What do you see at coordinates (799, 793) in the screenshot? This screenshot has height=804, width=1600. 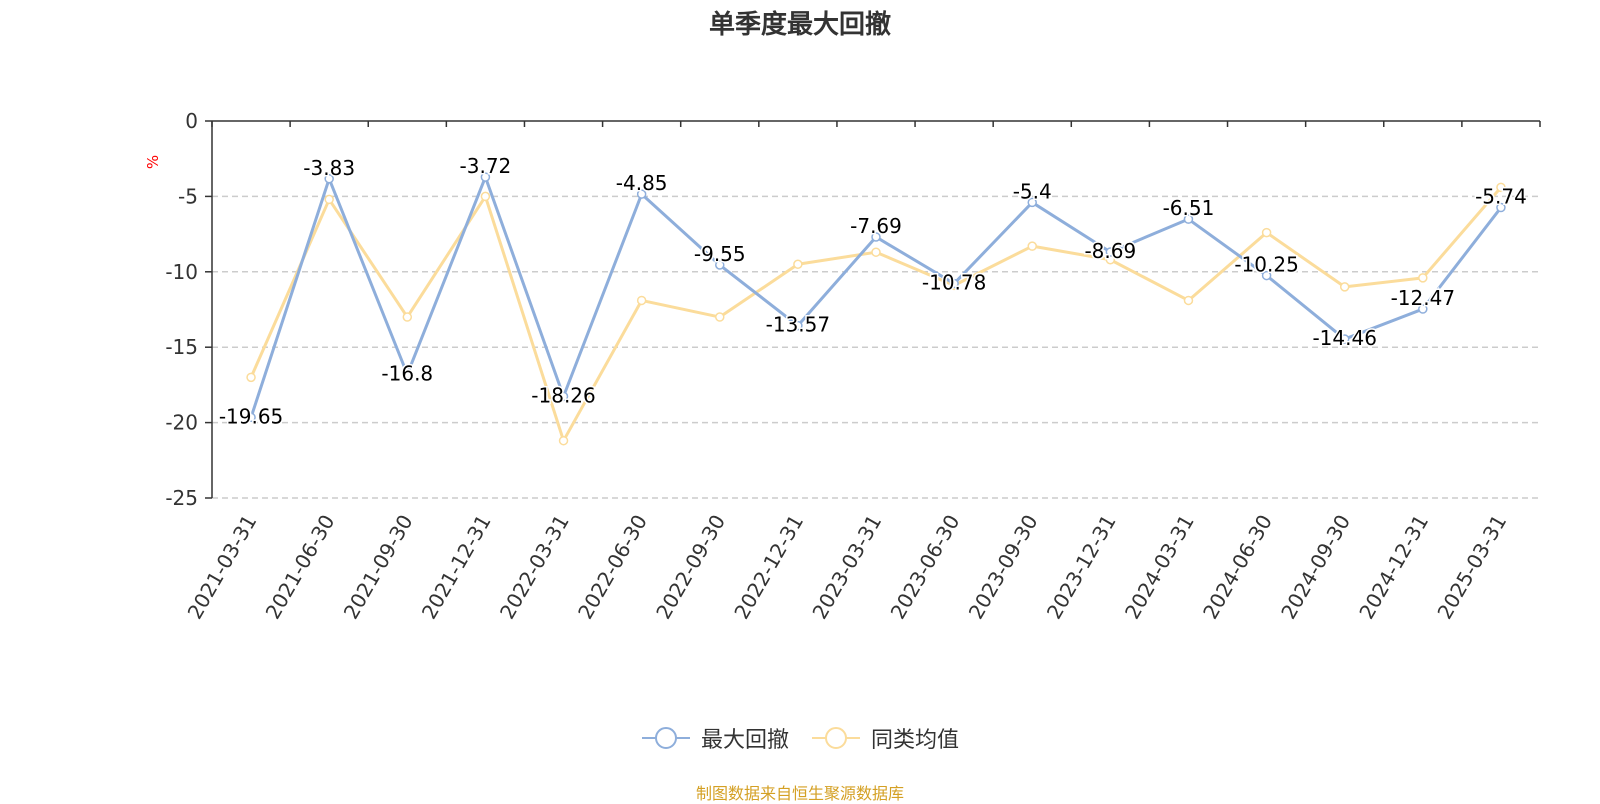 I see `source-note: 制图数据来自恒生聚源数据库` at bounding box center [799, 793].